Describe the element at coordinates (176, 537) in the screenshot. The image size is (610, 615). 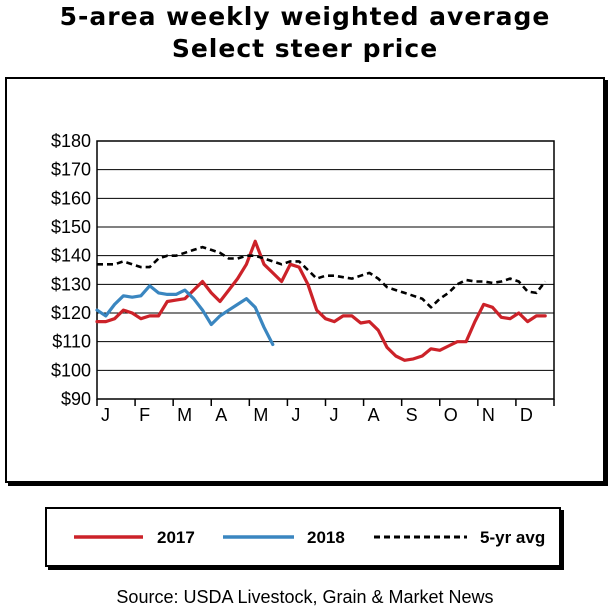
I see `legend-label: 2017` at that location.